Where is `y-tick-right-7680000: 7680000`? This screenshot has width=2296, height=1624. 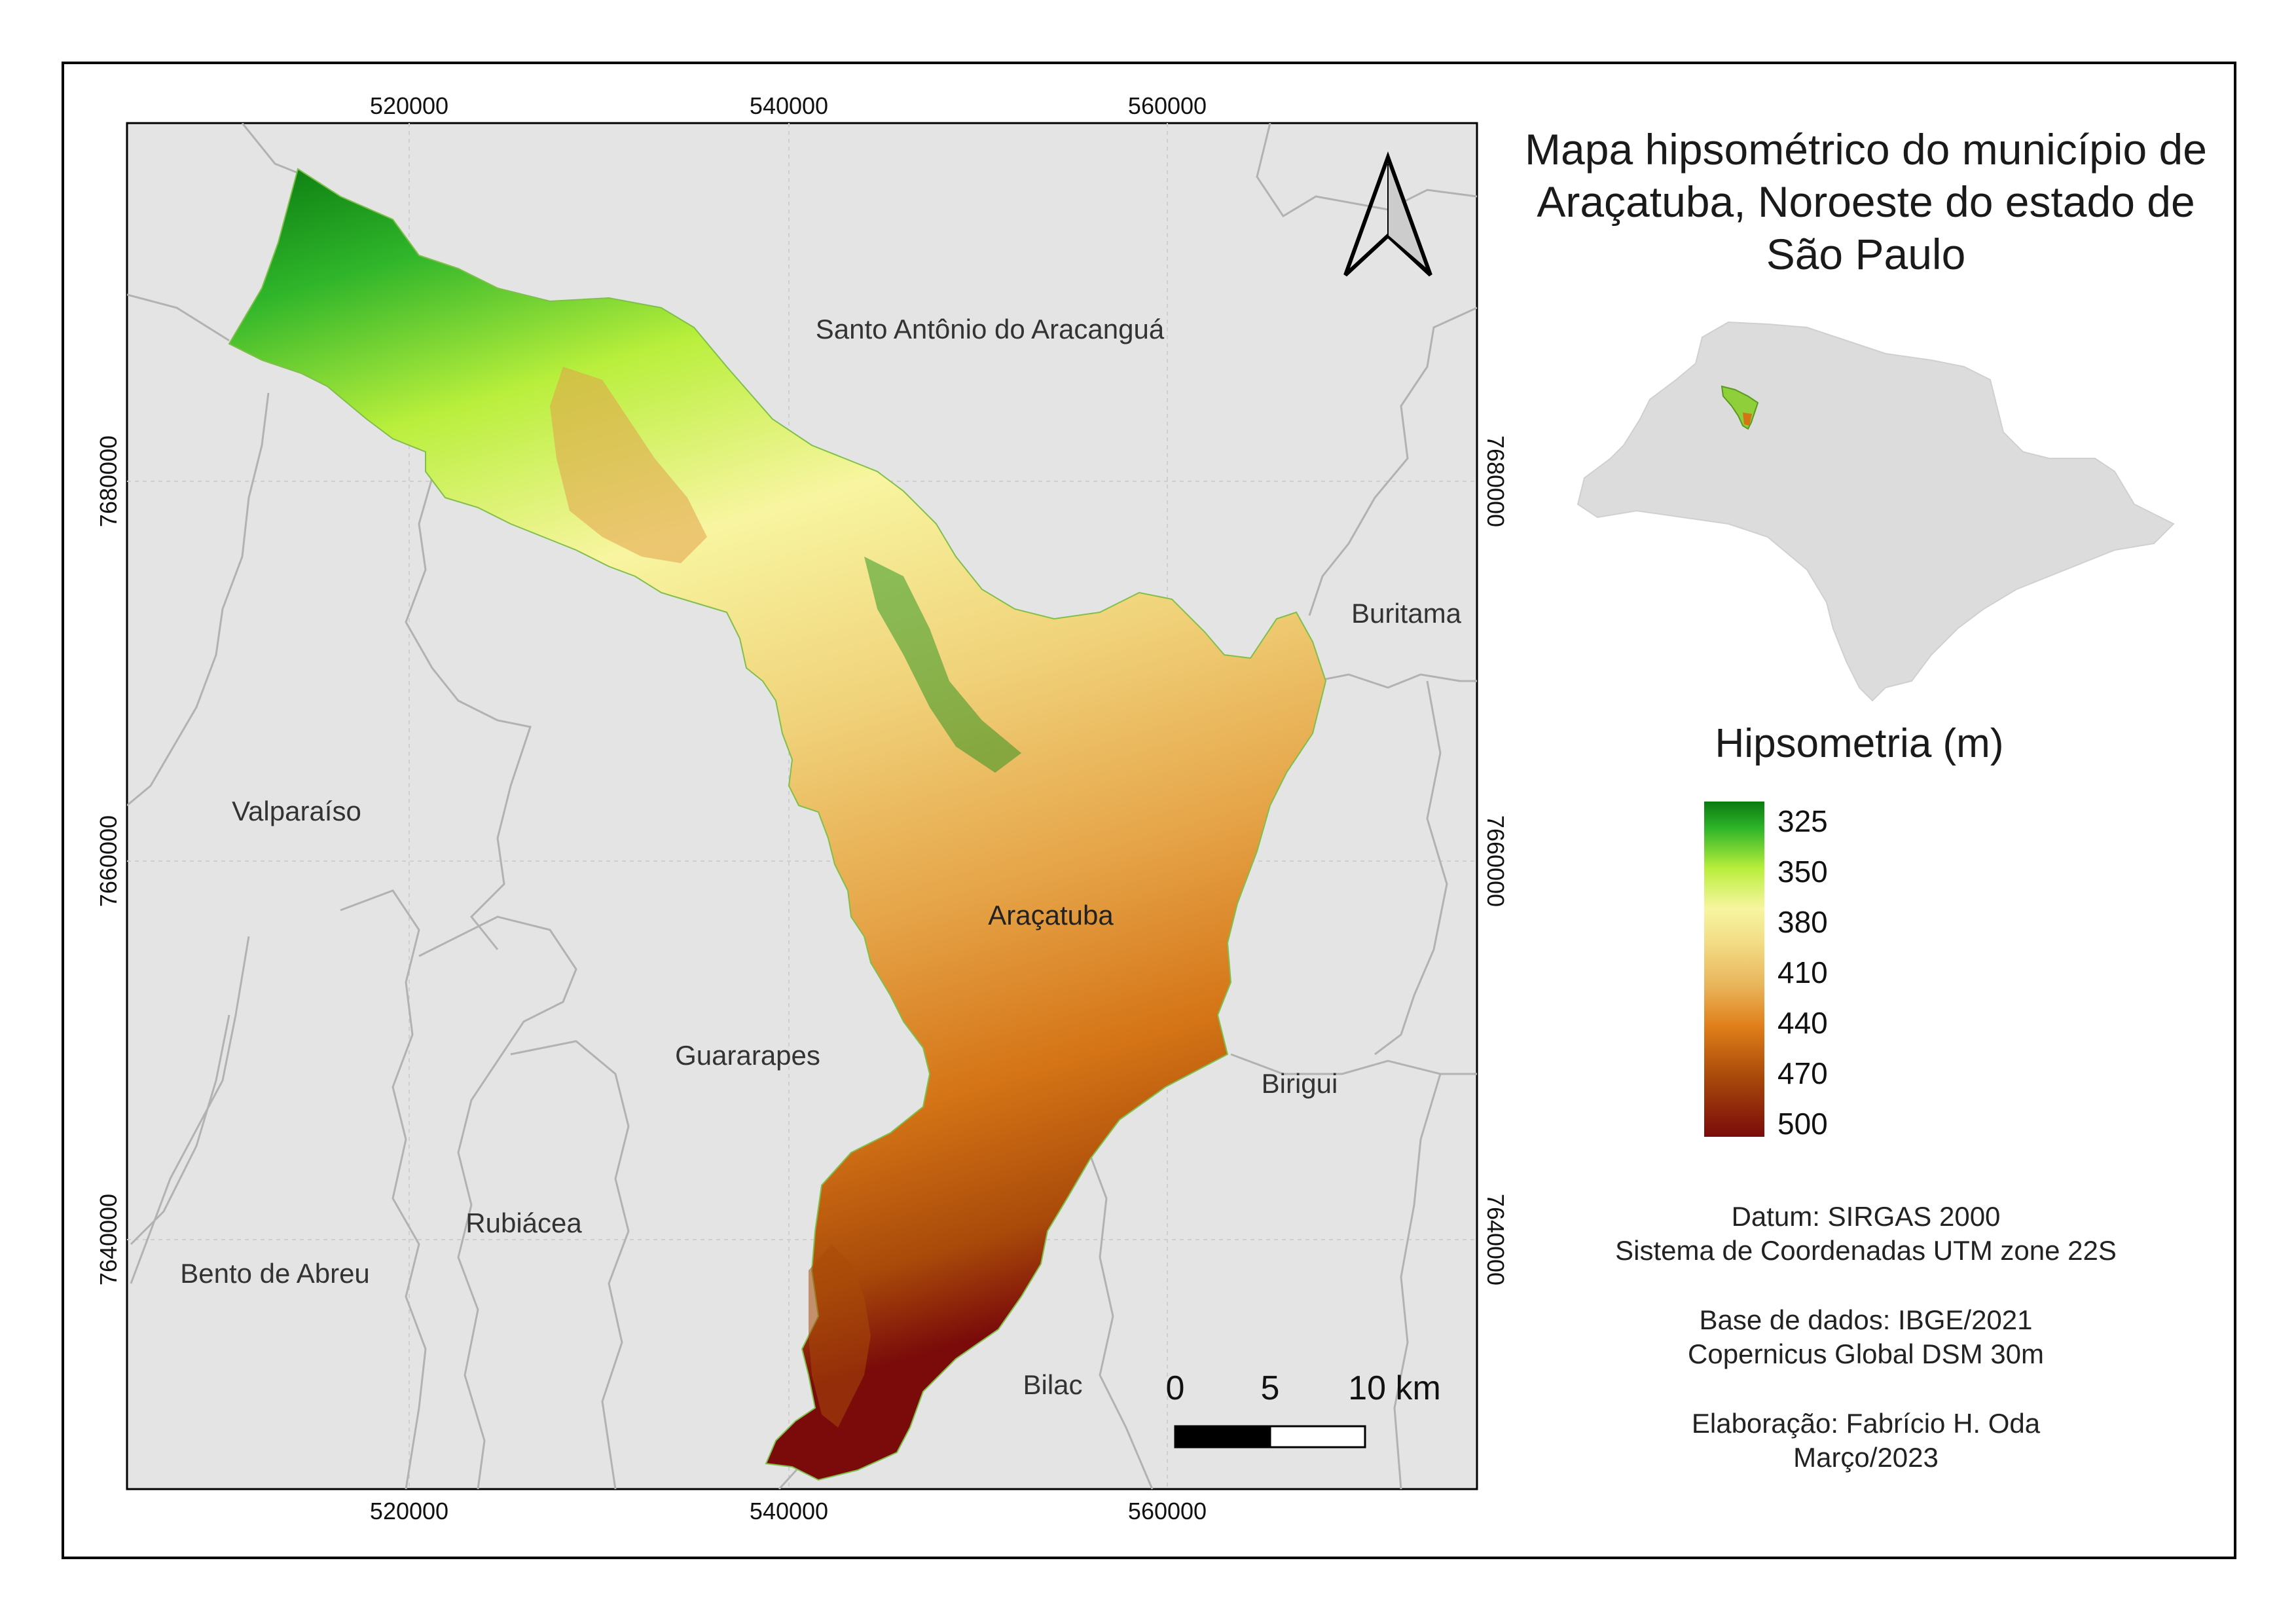 y-tick-right-7680000: 7680000 is located at coordinates (1495, 481).